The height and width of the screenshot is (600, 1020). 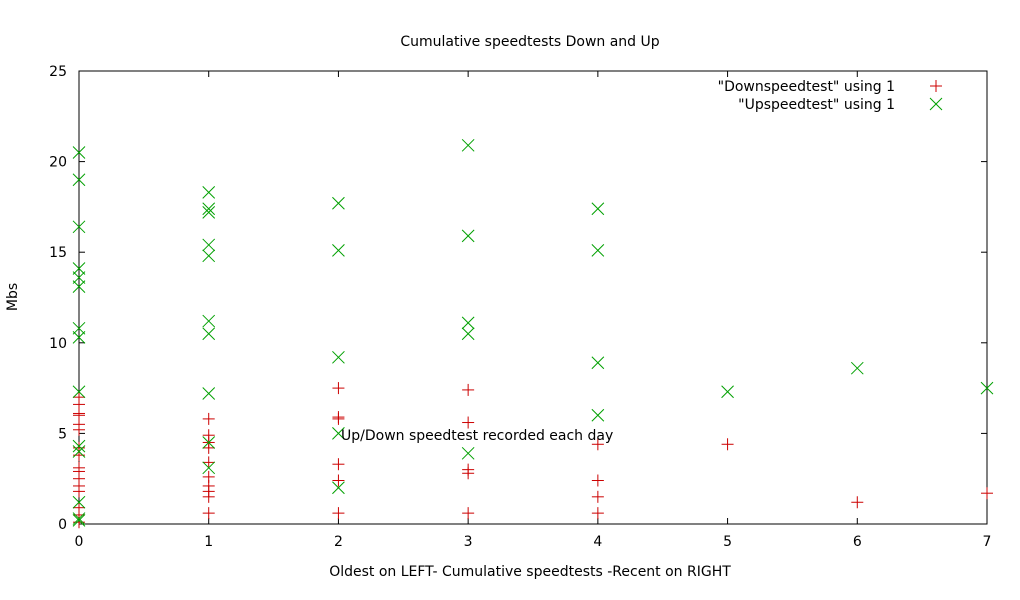 I want to click on x-tick-label: 7, so click(x=987, y=542).